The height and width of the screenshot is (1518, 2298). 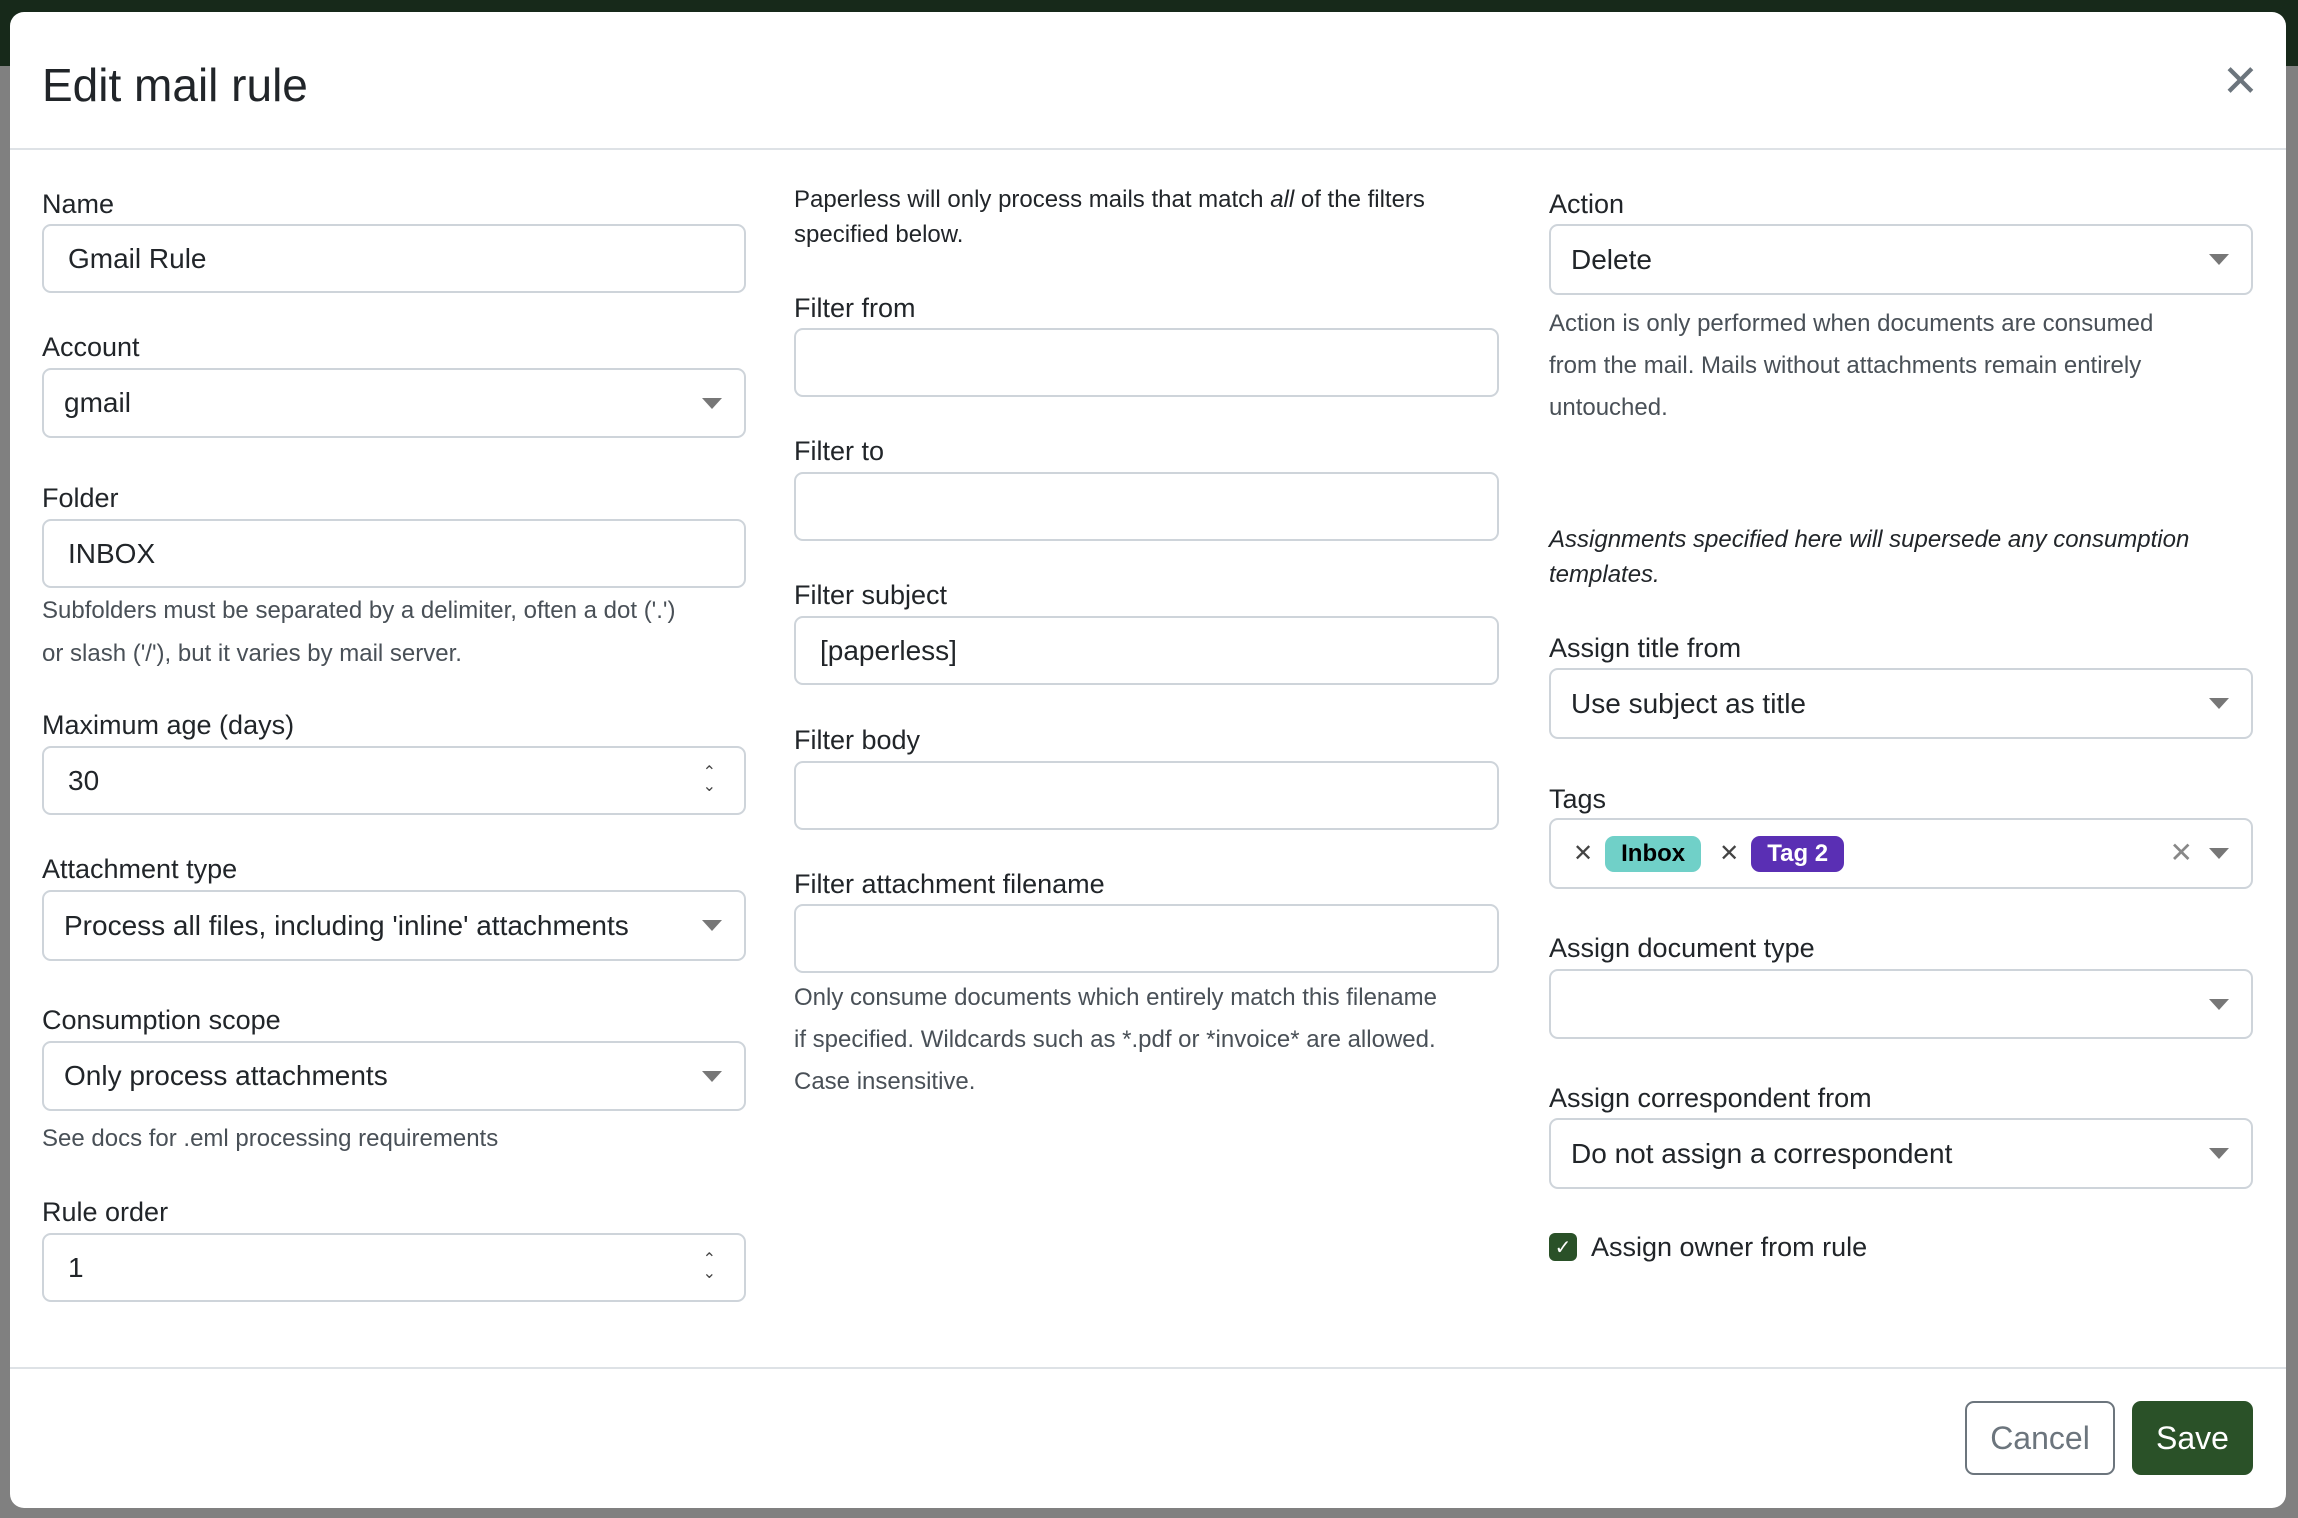 I want to click on filter-to-input, so click(x=1146, y=506).